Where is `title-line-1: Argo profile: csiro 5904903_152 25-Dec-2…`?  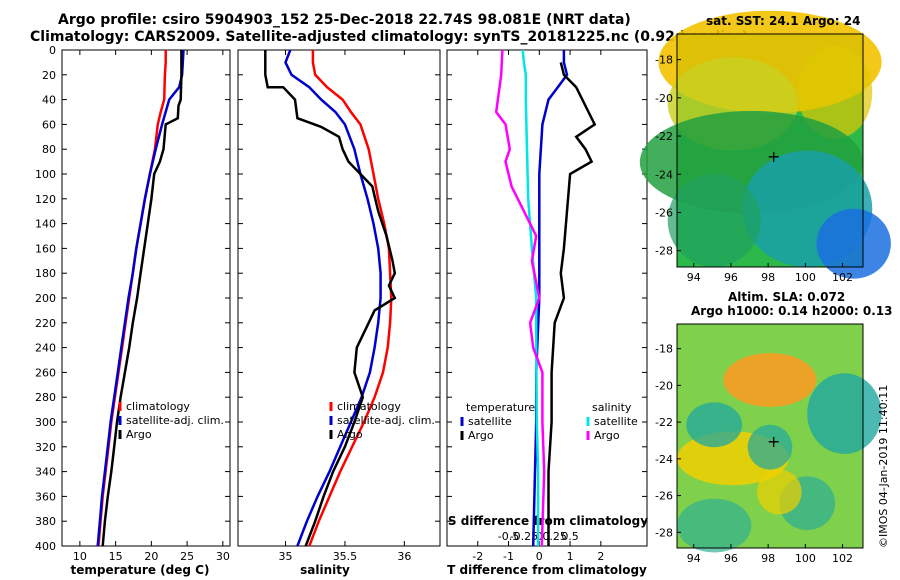 title-line-1: Argo profile: csiro 5904903_152 25-Dec-2… is located at coordinates (344, 20).